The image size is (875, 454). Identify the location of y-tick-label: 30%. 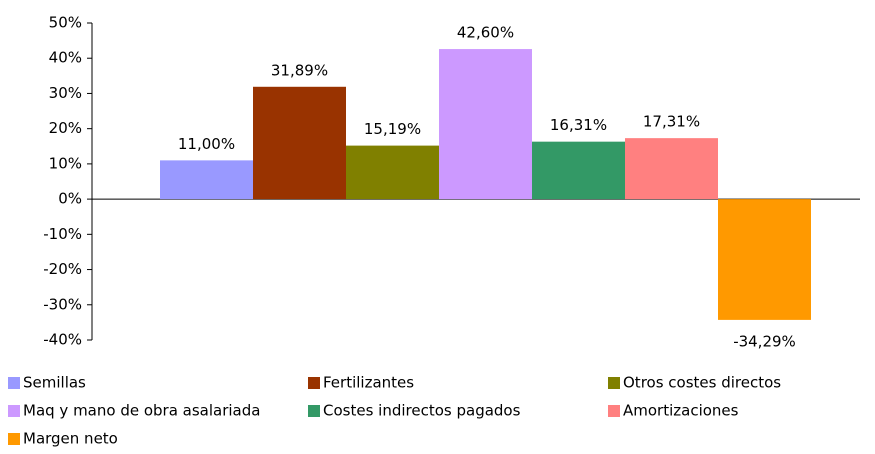
(65, 93).